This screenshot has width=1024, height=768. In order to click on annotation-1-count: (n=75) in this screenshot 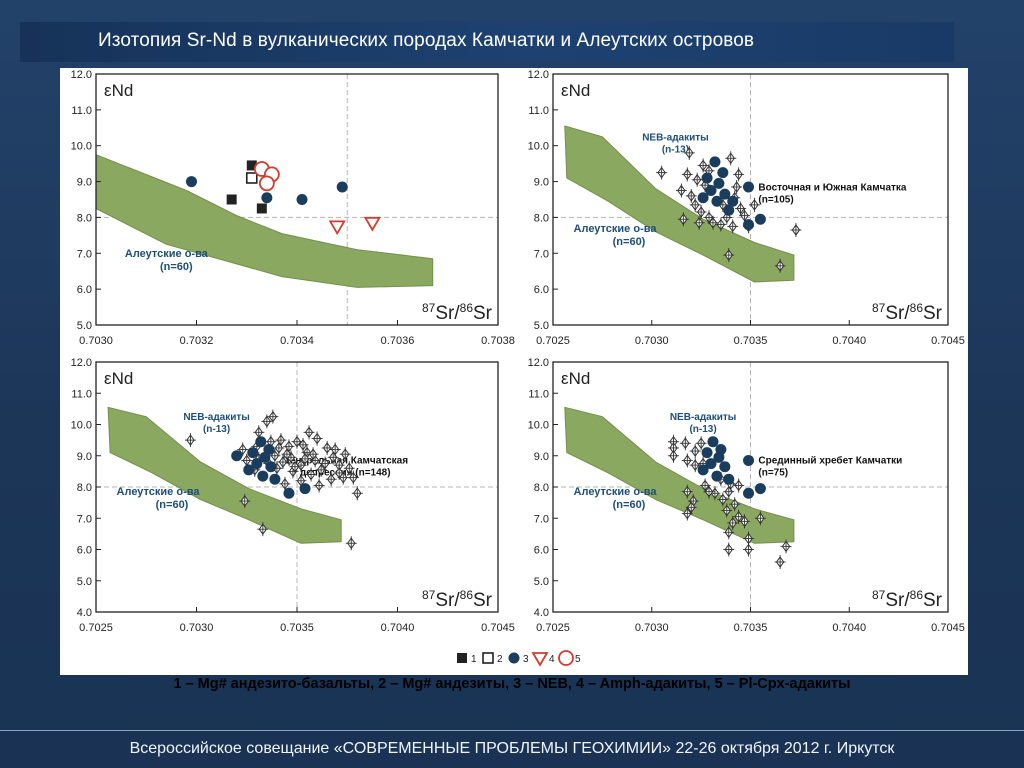, I will do `click(773, 473)`.